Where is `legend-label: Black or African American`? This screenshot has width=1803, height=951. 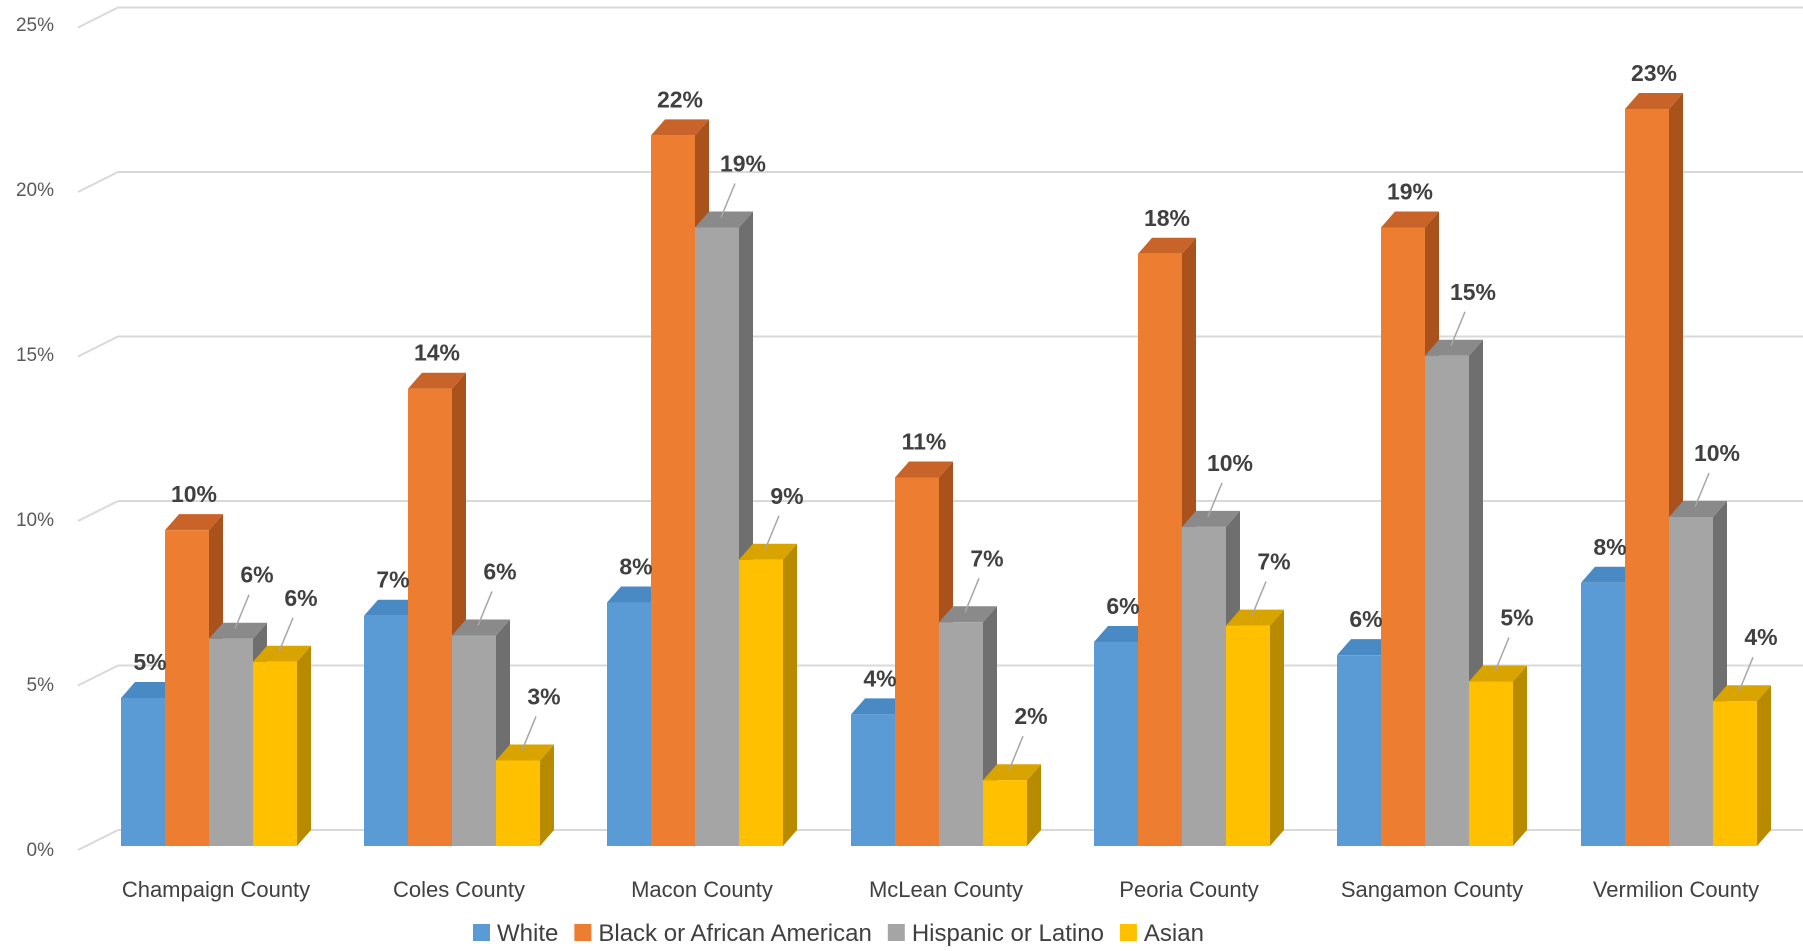
legend-label: Black or African American is located at coordinates (734, 933).